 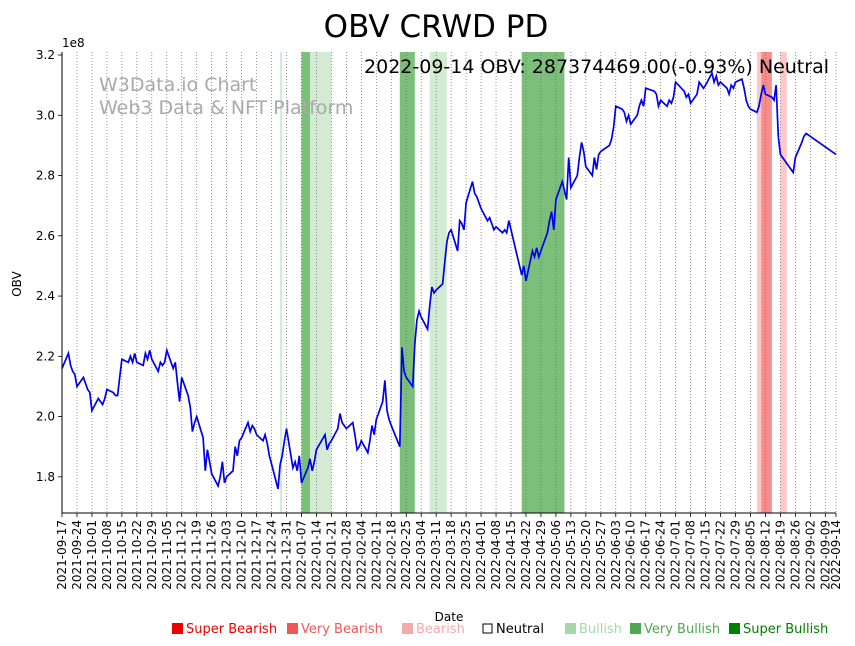 I want to click on x-tick-label: 2022-09-14, so click(x=836, y=555).